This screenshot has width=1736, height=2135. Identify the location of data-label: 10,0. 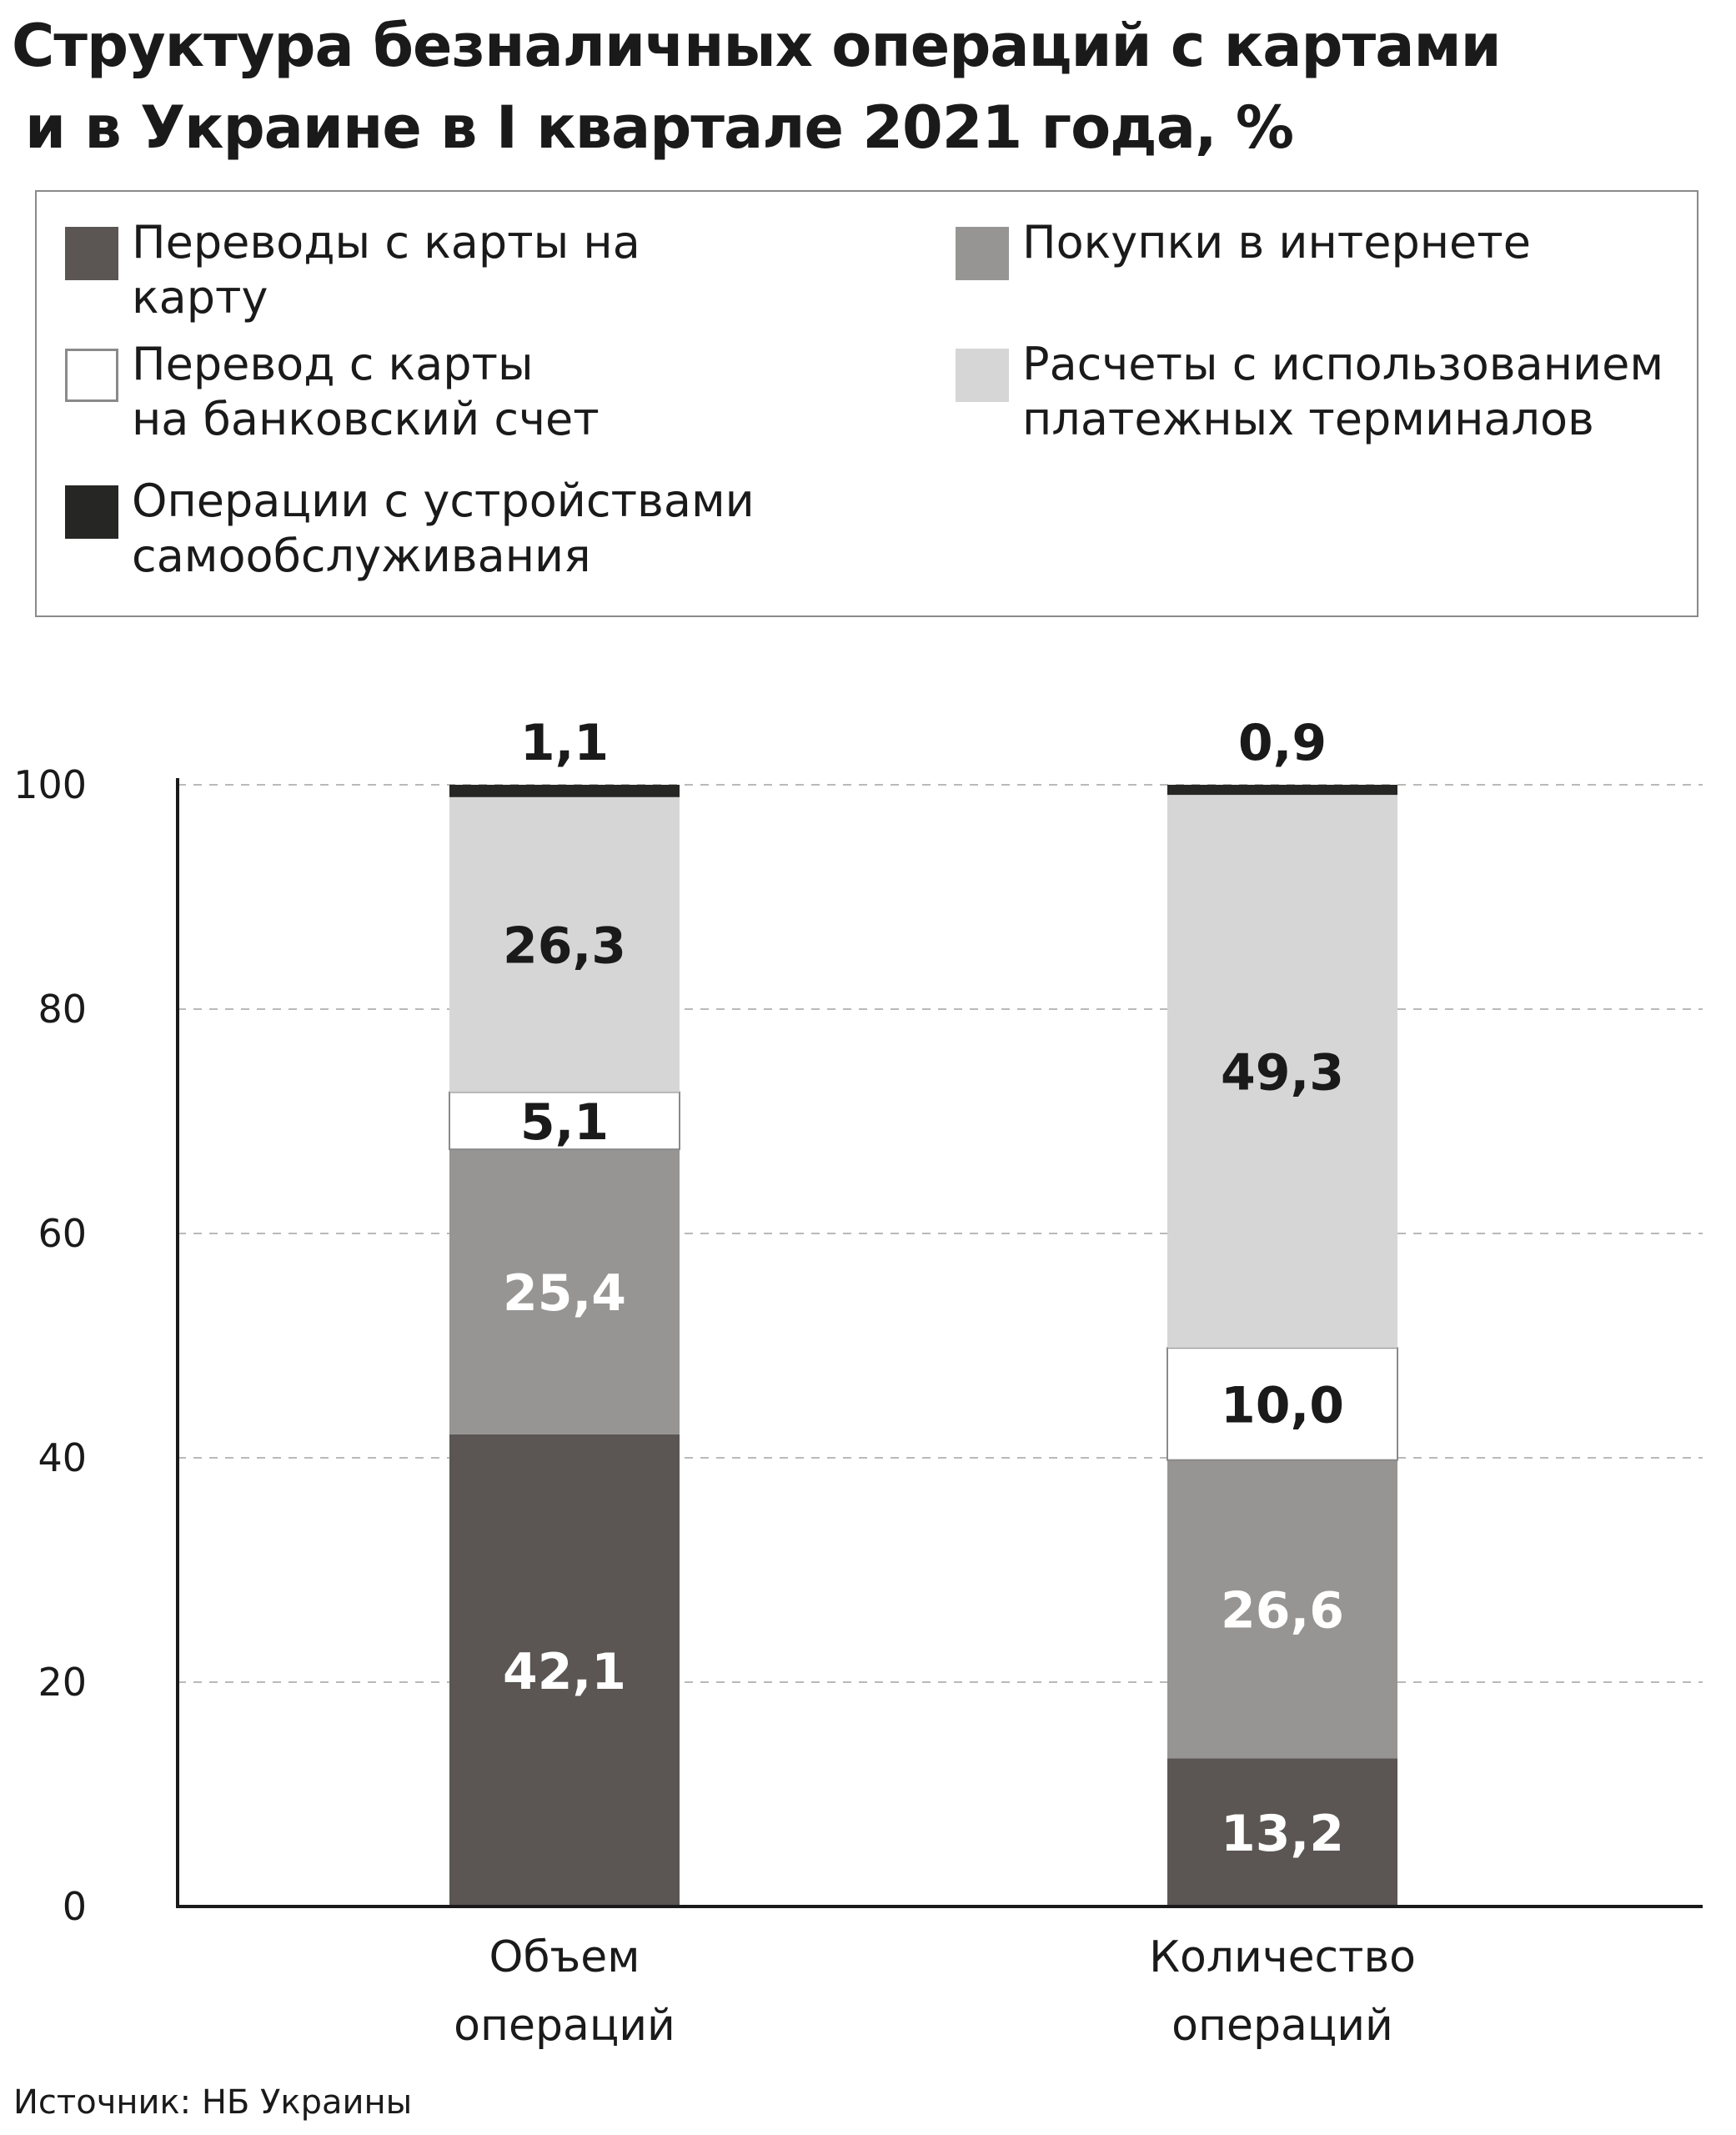
(1282, 1405).